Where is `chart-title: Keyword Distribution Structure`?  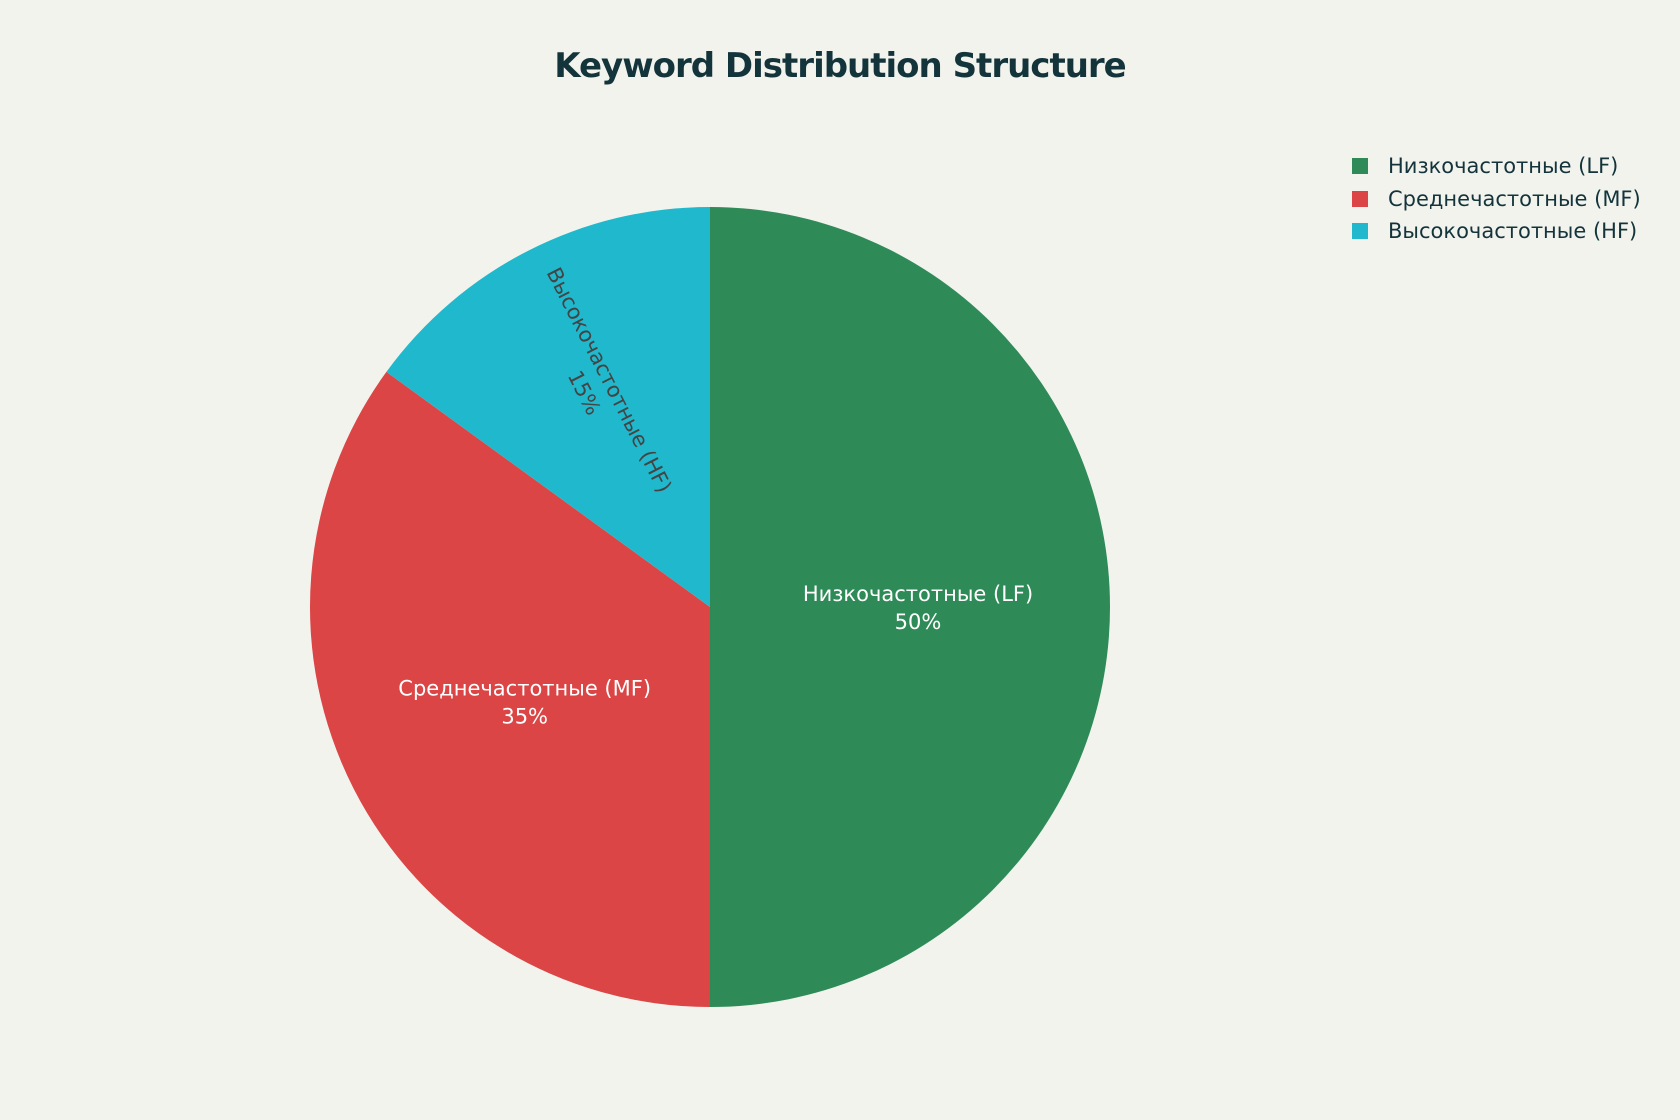 chart-title: Keyword Distribution Structure is located at coordinates (840, 66).